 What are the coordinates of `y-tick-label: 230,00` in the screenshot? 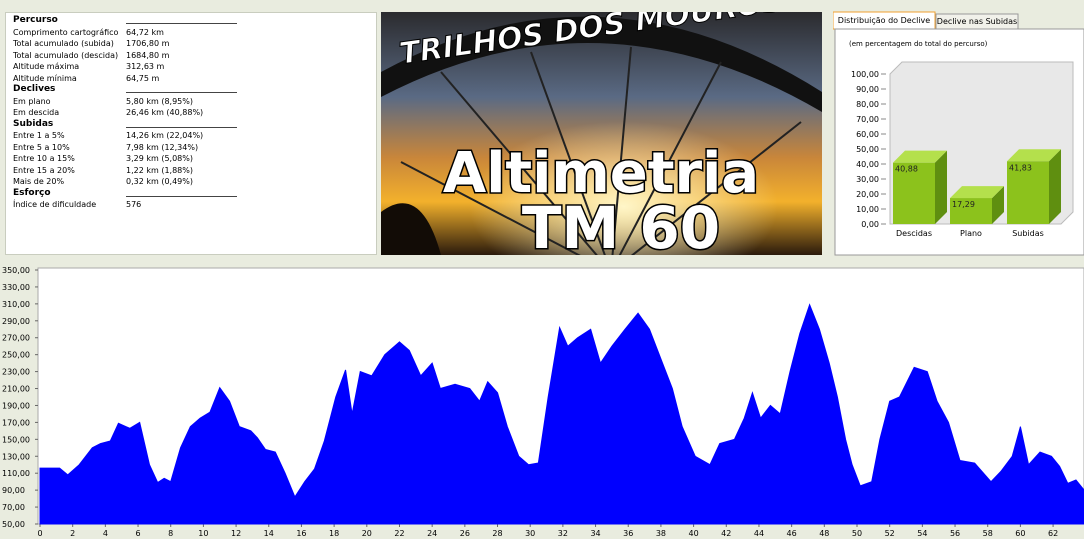 It's located at (16, 372).